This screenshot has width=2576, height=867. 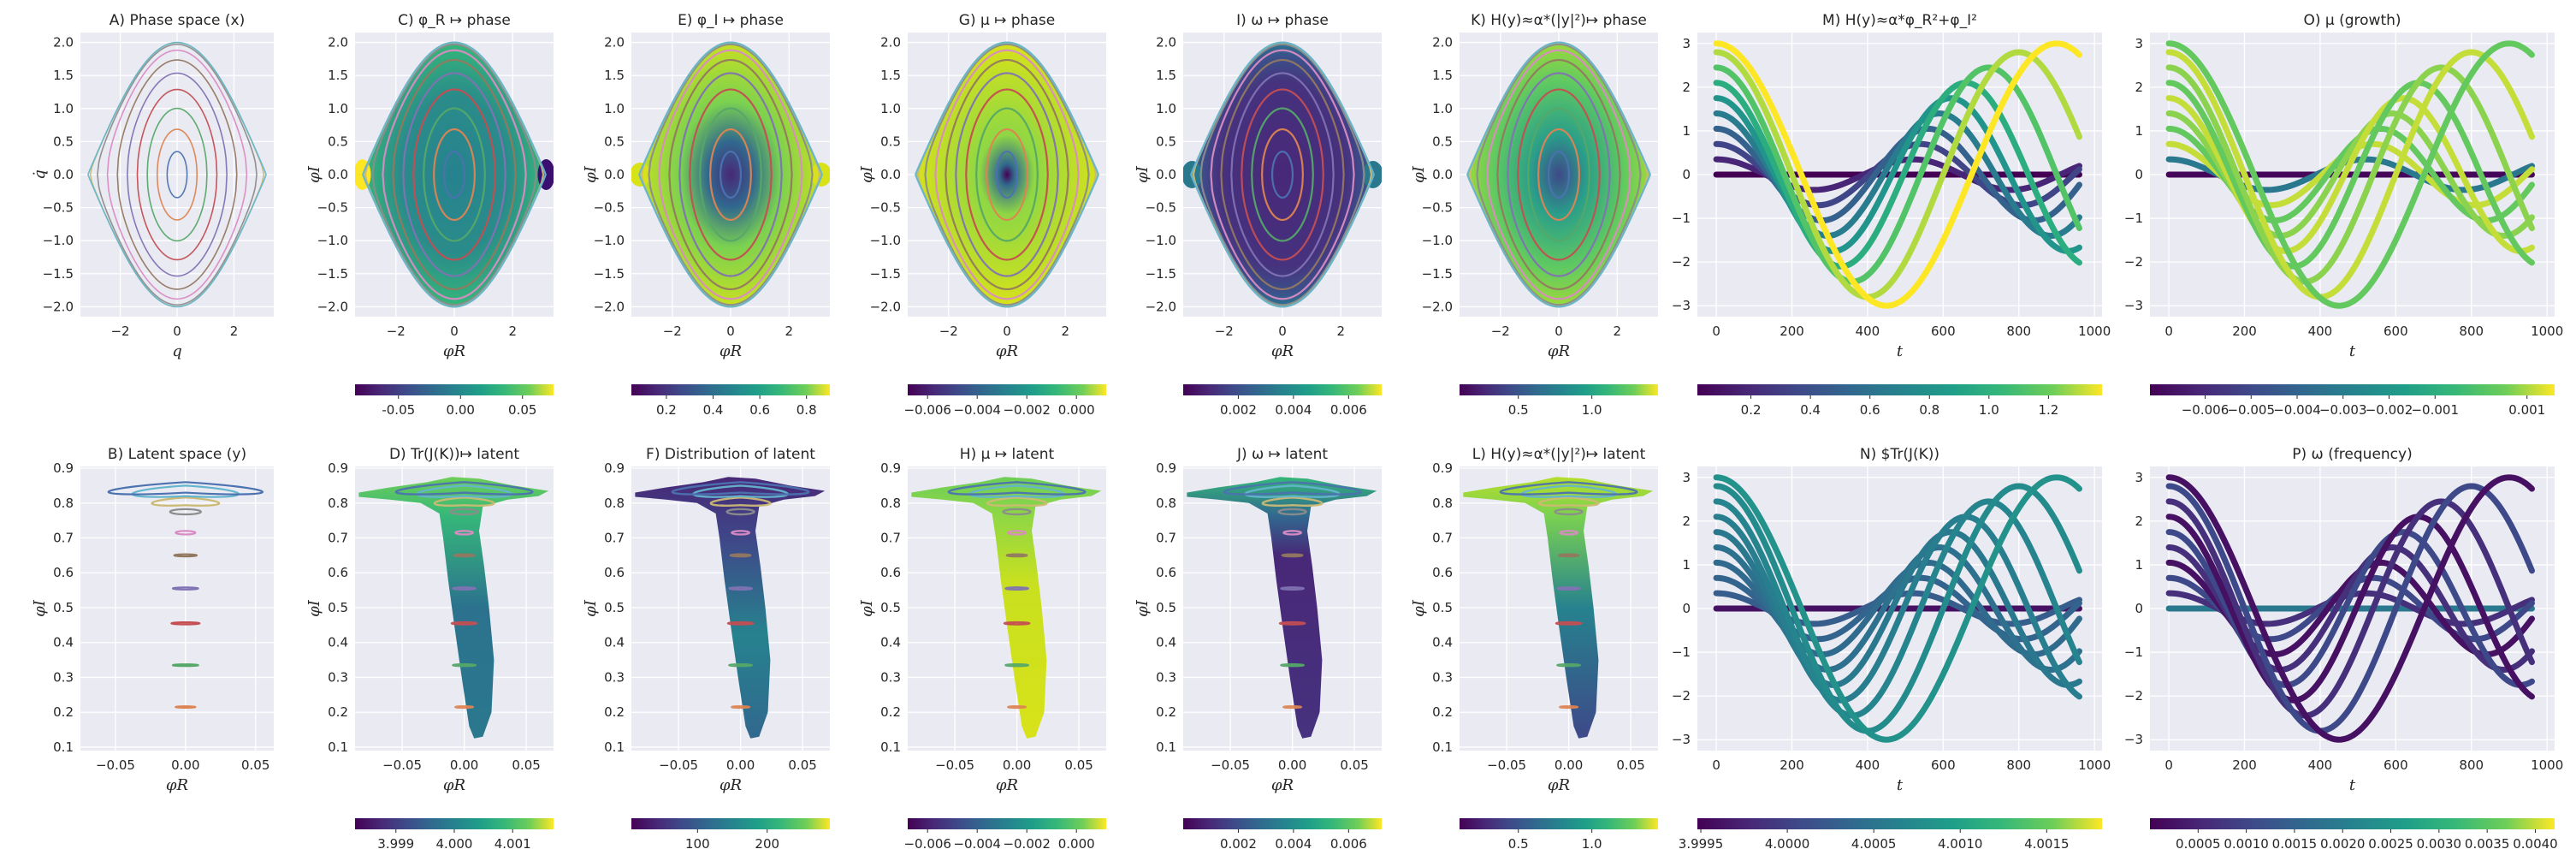 I want to click on colorbar-E: 0.2 0.4 0.6 0.8, so click(x=730, y=401).